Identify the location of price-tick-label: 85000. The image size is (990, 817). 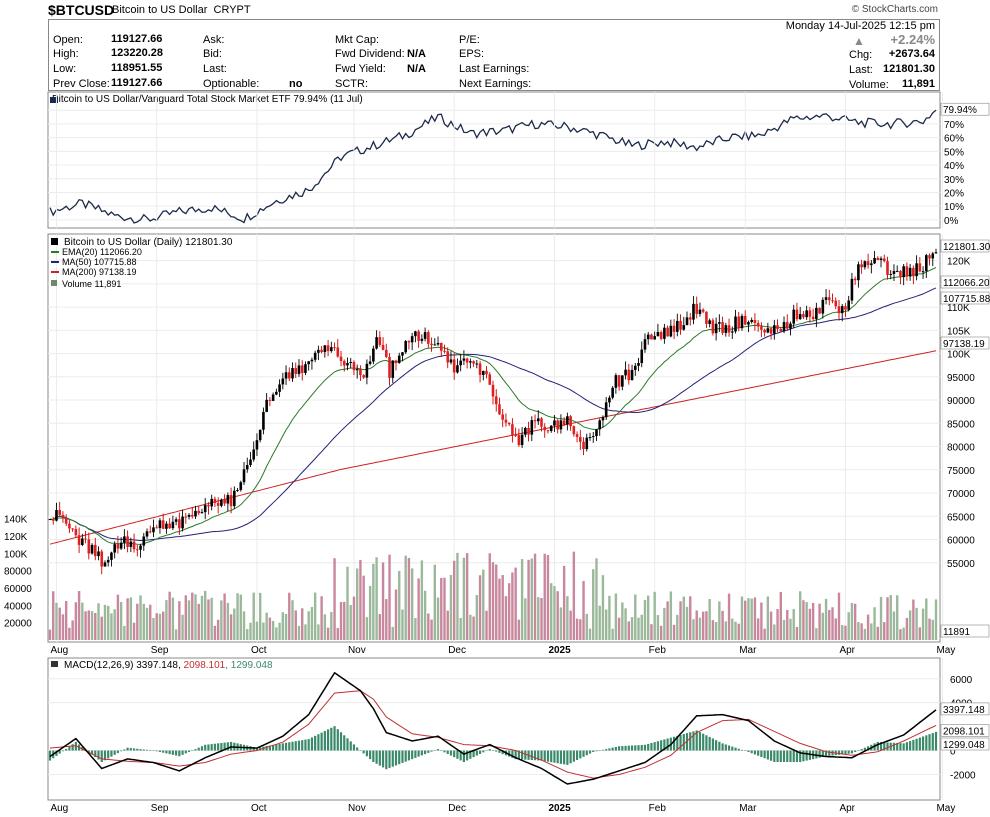
(961, 424).